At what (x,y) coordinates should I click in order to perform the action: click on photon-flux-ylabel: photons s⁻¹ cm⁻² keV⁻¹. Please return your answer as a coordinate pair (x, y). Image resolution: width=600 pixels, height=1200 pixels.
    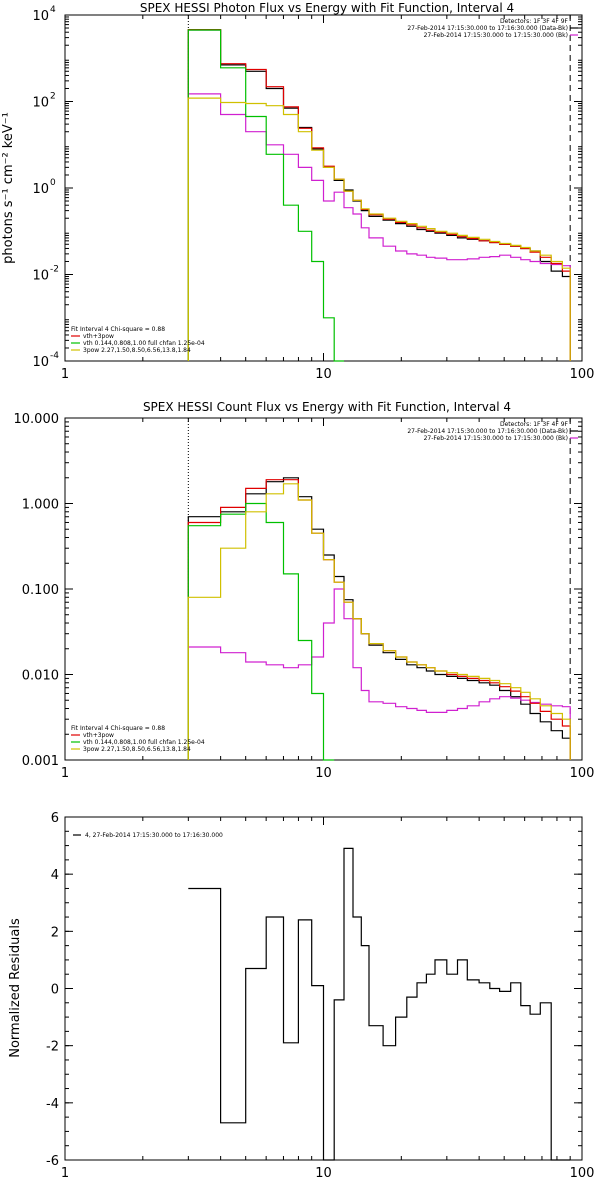
    Looking at the image, I should click on (8, 188).